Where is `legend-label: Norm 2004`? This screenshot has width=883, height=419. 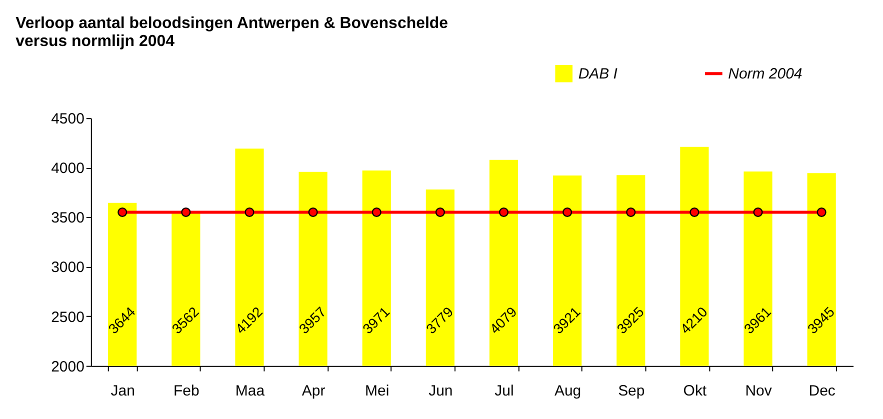
legend-label: Norm 2004 is located at coordinates (765, 74).